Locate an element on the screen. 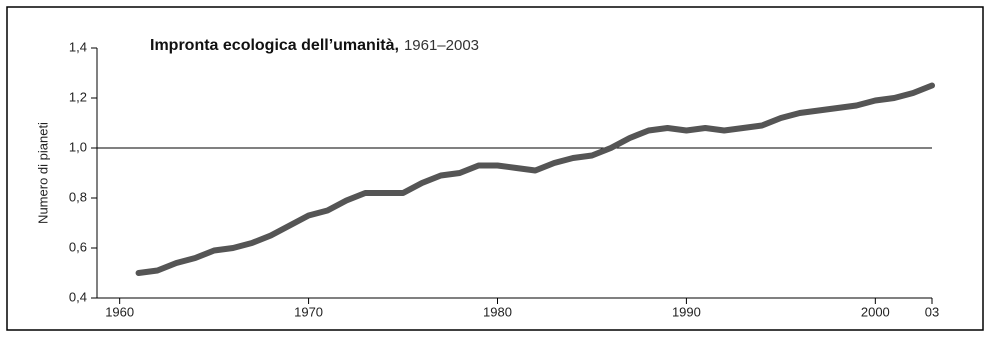  y-tick-label: 1,4 is located at coordinates (78, 46).